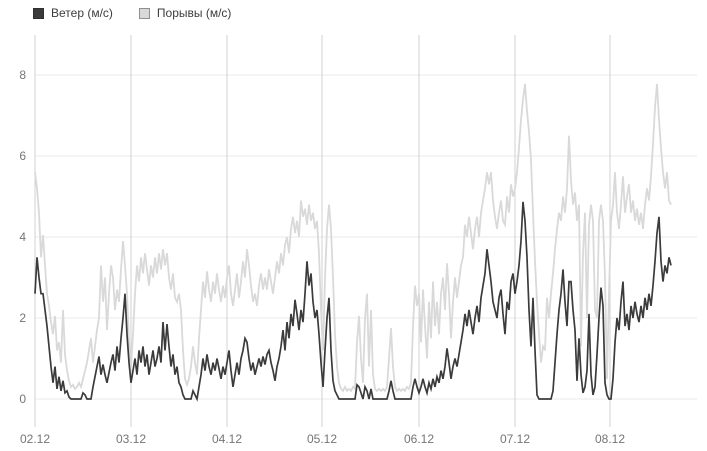 Image resolution: width=707 pixels, height=451 pixels. I want to click on y-tick-label: 2, so click(22, 318).